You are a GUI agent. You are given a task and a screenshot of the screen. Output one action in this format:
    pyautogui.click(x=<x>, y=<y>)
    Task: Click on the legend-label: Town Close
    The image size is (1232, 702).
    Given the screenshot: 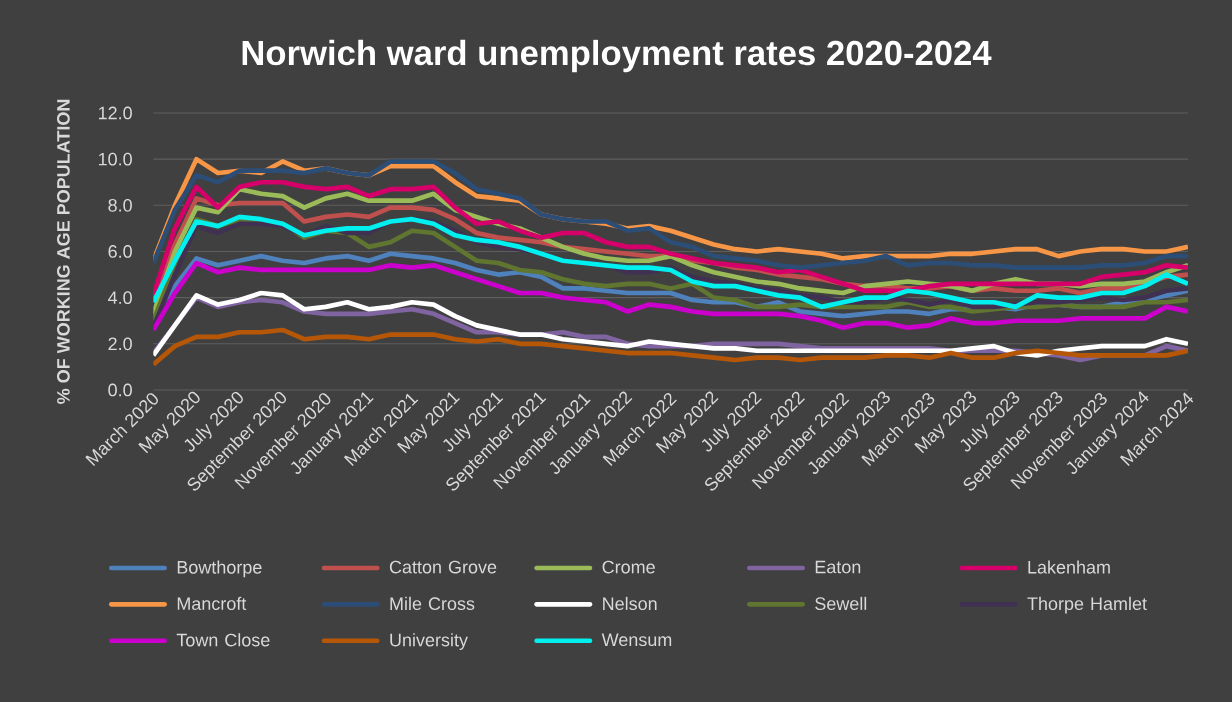 What is the action you would take?
    pyautogui.click(x=223, y=640)
    